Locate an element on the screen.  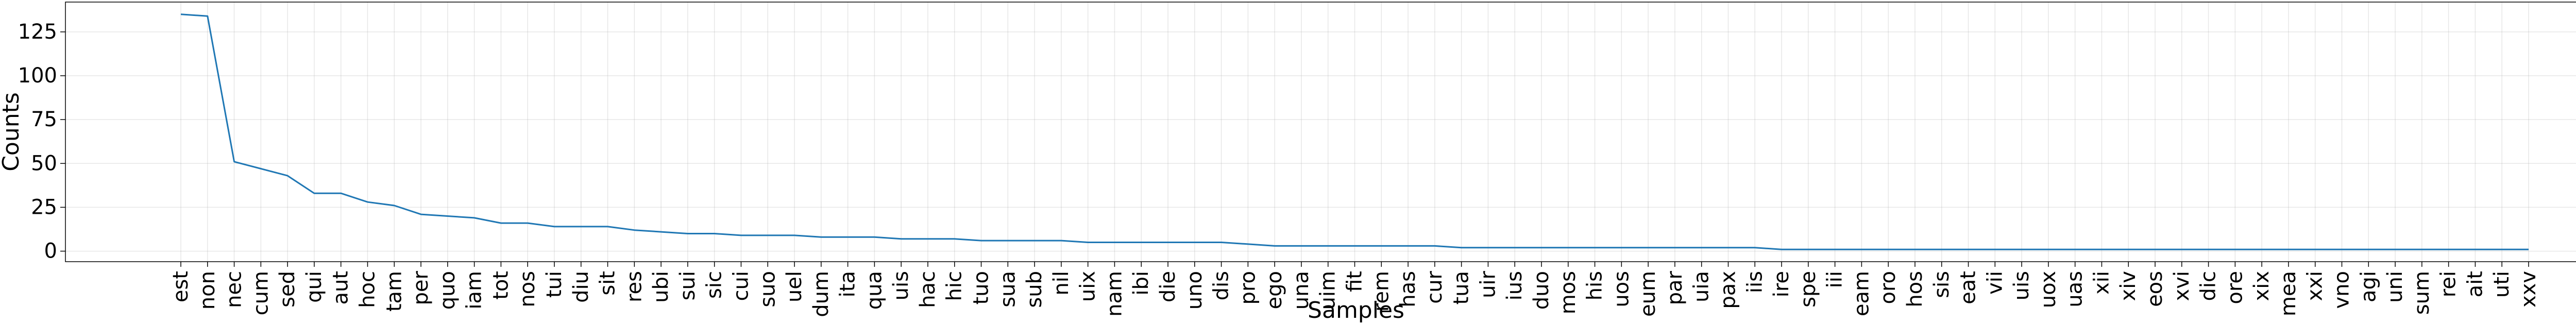
x-tick-label: tuo is located at coordinates (981, 288).